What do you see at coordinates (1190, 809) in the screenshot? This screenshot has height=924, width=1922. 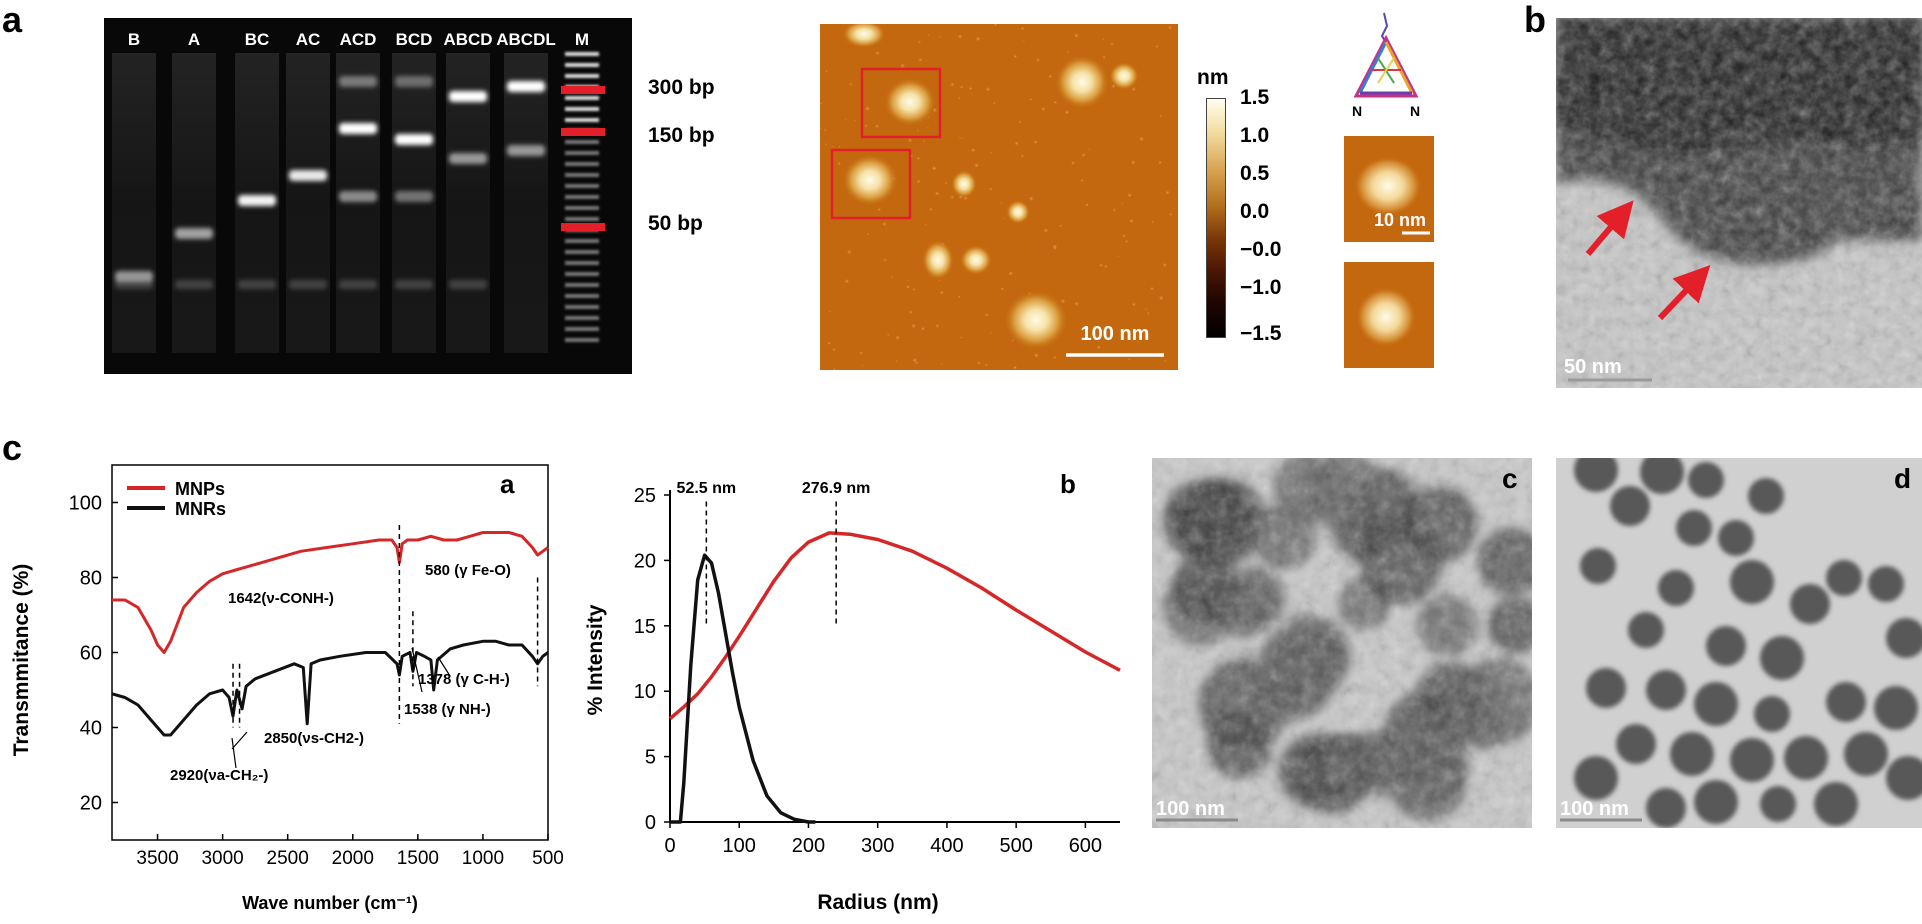 I see `tem-c-scale-label: 100 nm` at bounding box center [1190, 809].